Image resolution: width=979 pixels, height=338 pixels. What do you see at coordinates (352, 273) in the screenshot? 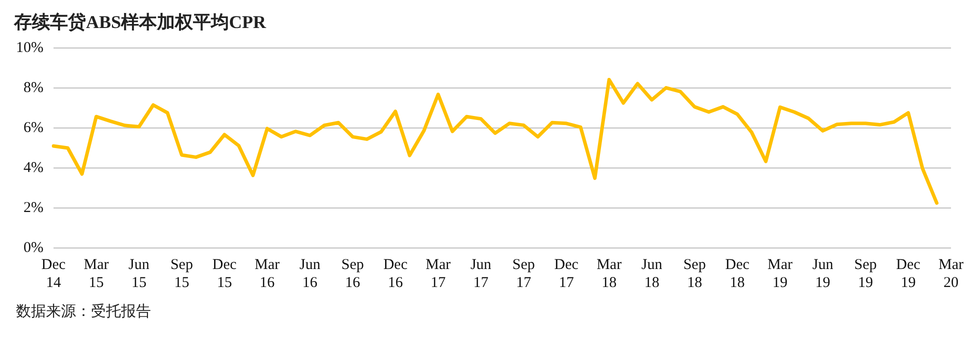
I see `x-tick-label: Sep 16` at bounding box center [352, 273].